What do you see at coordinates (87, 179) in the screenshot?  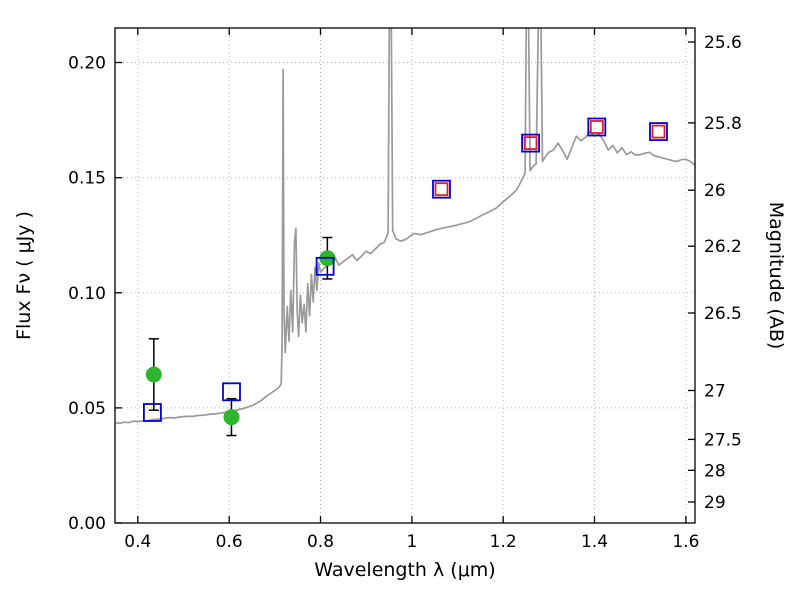 I see `y-tick-label-left: 0.15` at bounding box center [87, 179].